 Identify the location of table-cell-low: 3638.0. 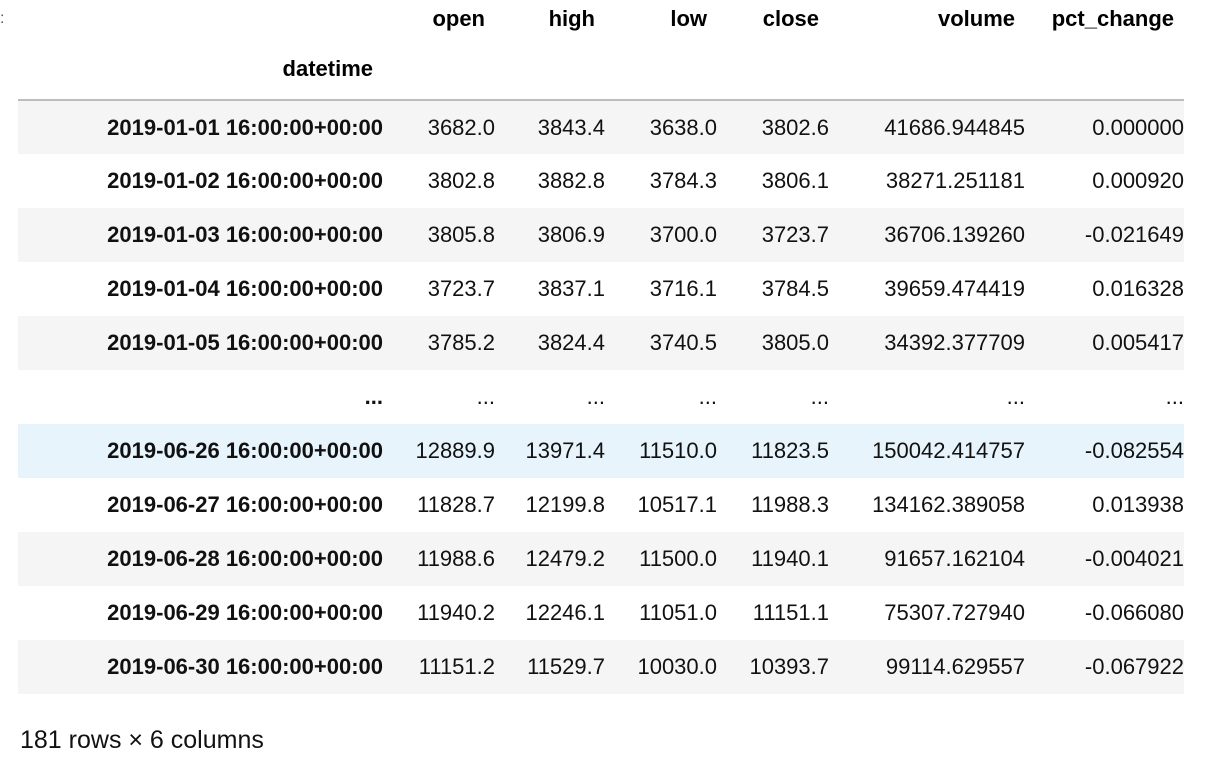
(683, 127).